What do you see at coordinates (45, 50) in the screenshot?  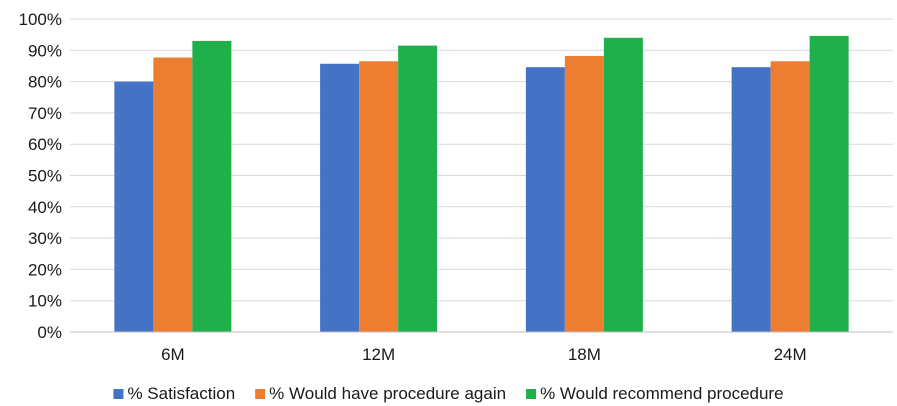 I see `y-tick-label-90: 90%` at bounding box center [45, 50].